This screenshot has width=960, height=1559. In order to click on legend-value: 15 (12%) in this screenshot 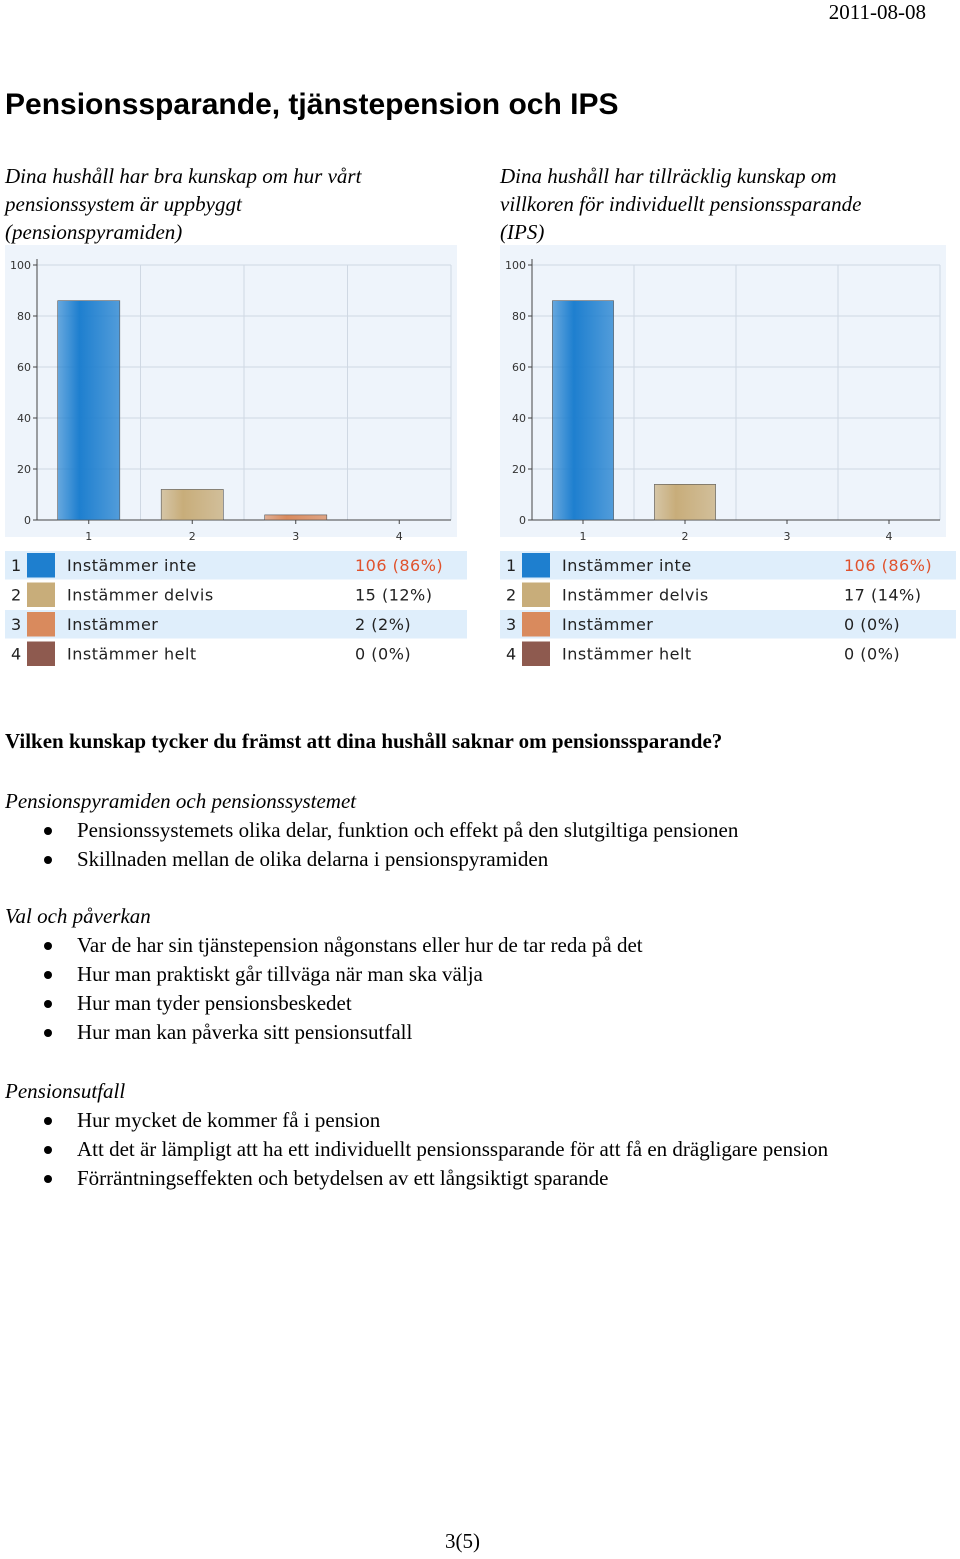, I will do `click(394, 595)`.